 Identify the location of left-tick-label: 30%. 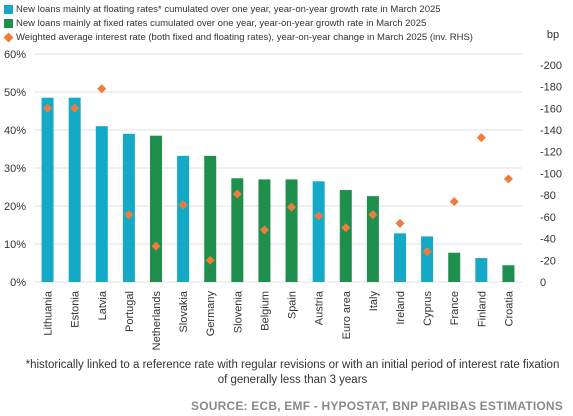
(15, 169).